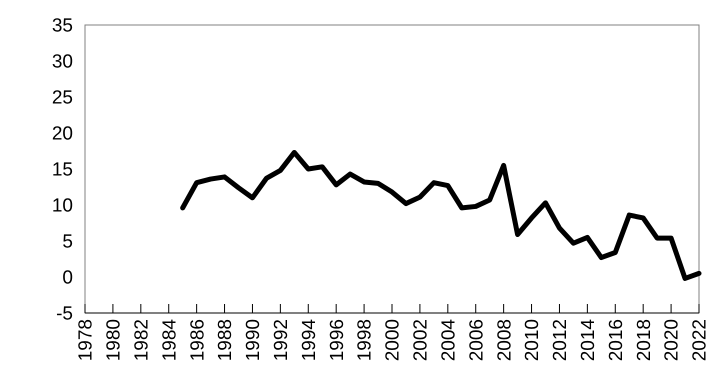  I want to click on x-tick-label: 2012, so click(561, 340).